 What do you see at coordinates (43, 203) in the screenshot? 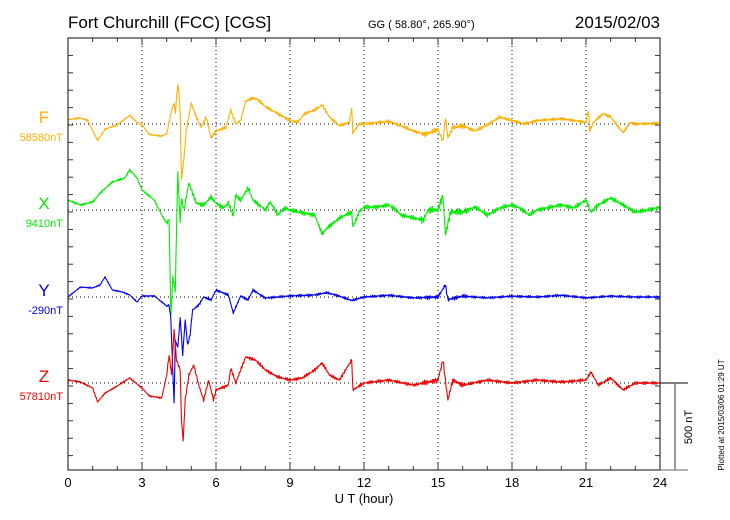
I see `series-name-x: X` at bounding box center [43, 203].